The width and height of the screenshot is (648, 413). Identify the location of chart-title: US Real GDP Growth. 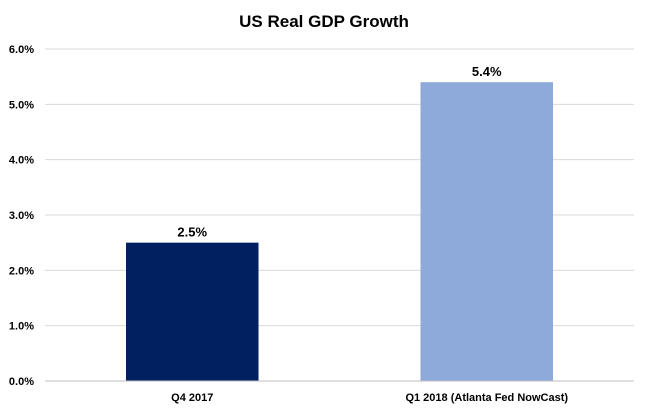
(324, 21).